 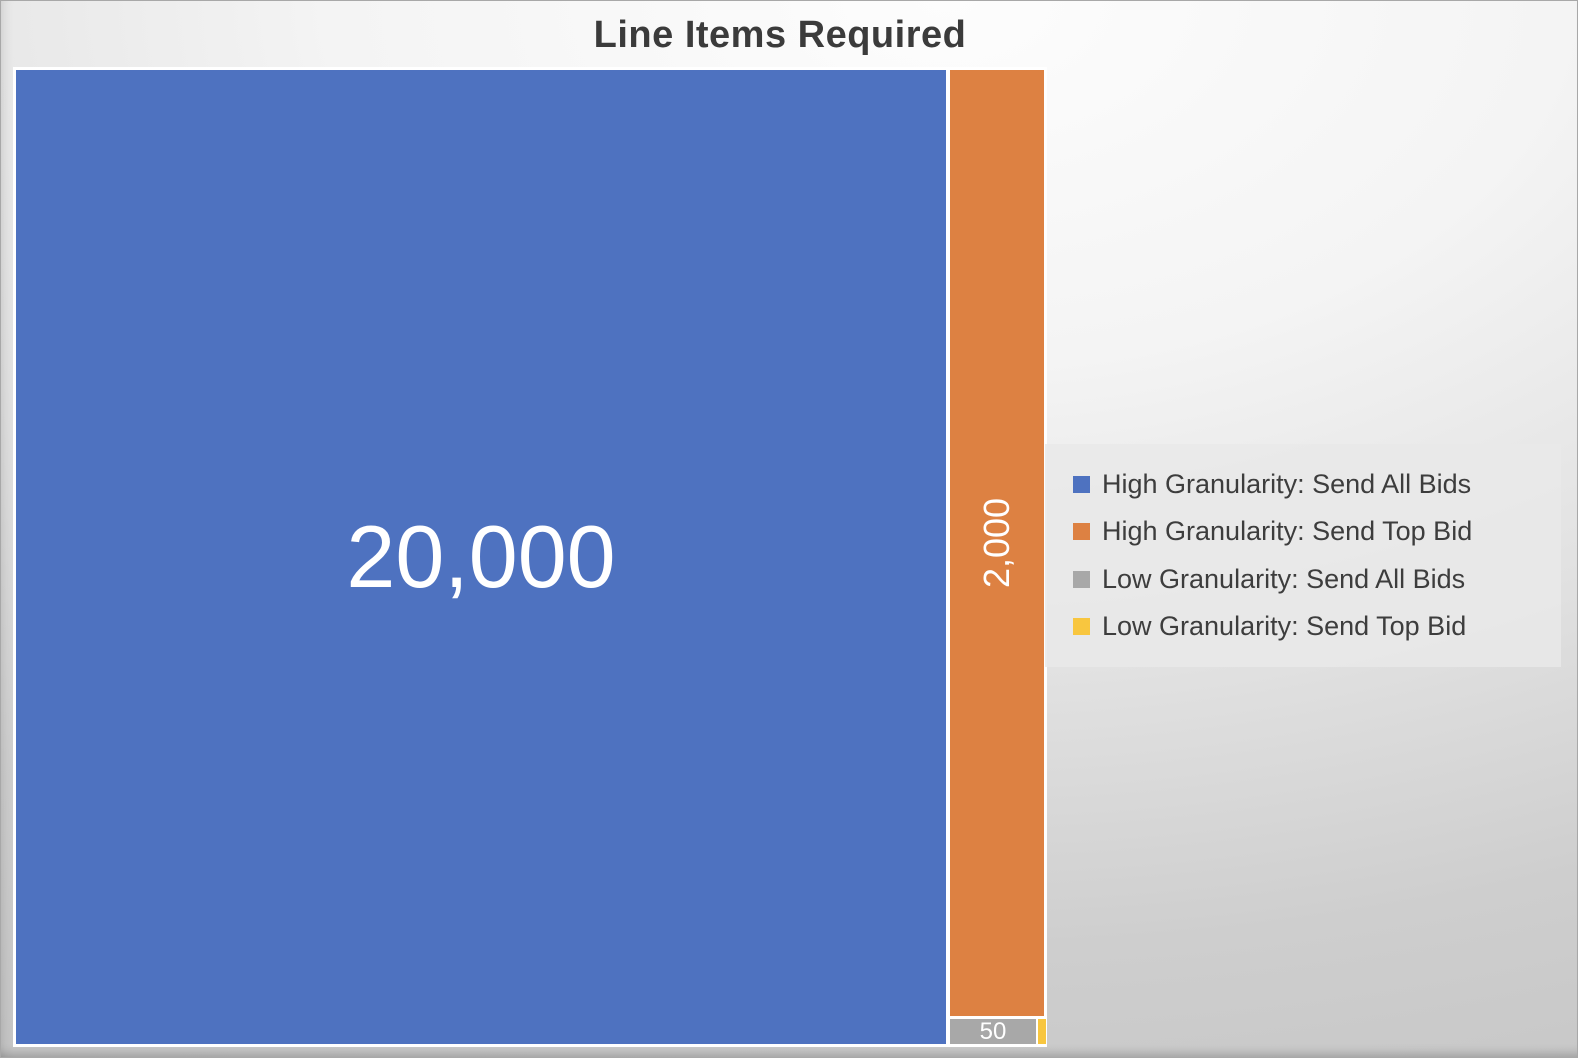 What do you see at coordinates (1287, 531) in the screenshot?
I see `legend-label: High Granularity: Send Top Bid` at bounding box center [1287, 531].